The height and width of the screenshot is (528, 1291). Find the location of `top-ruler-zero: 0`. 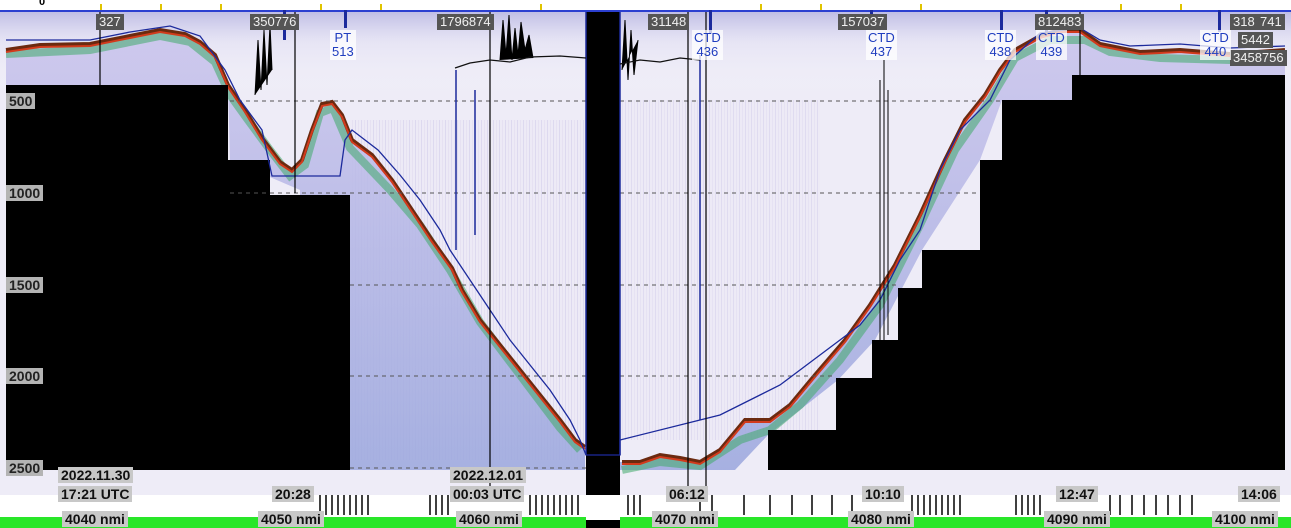

top-ruler-zero: 0 is located at coordinates (42, 4).